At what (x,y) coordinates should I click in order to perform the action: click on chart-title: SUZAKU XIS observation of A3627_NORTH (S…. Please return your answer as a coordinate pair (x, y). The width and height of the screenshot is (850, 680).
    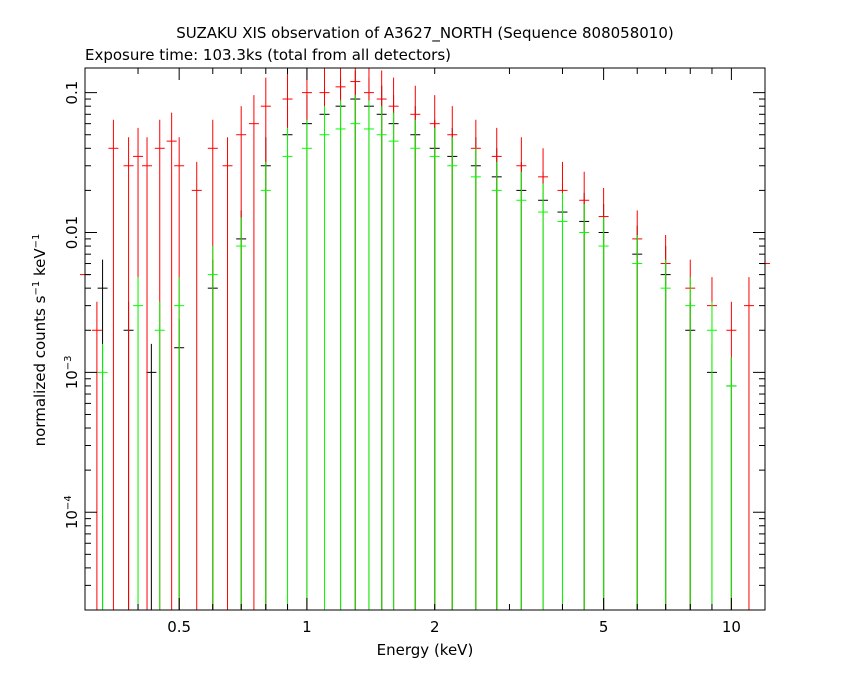
    Looking at the image, I should click on (425, 33).